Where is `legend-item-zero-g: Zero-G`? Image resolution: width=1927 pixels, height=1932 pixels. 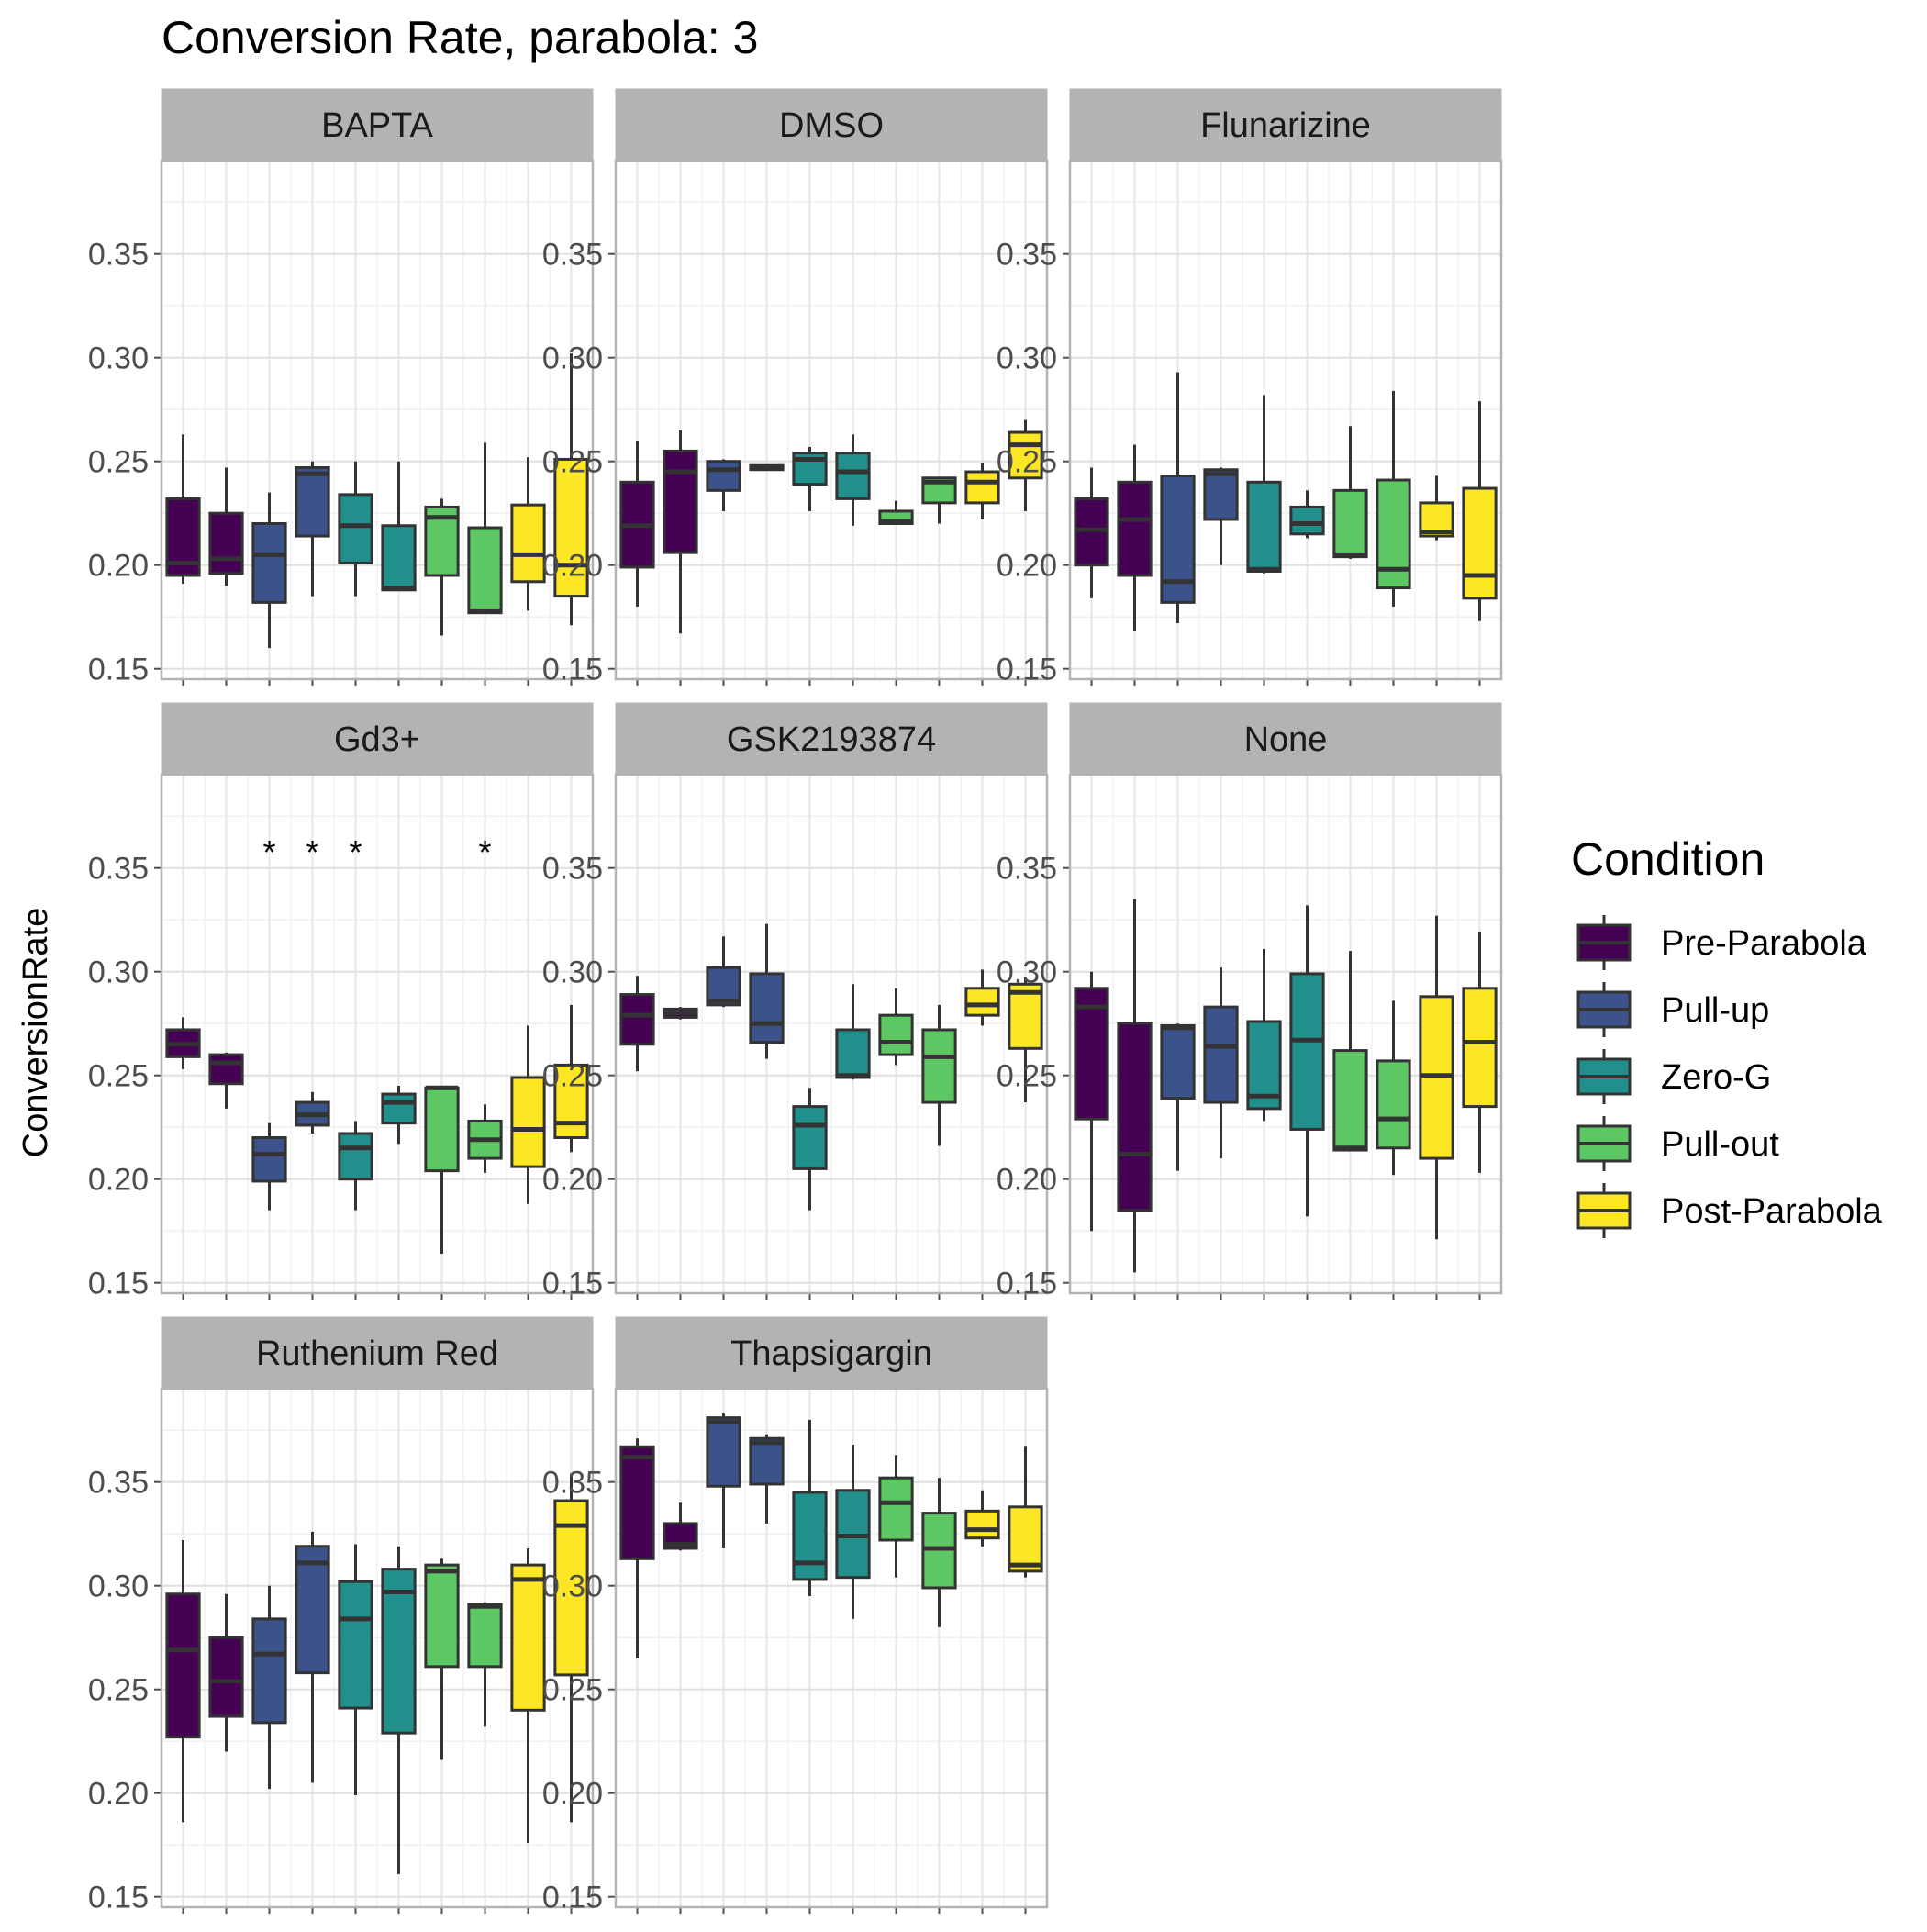
legend-item-zero-g: Zero-G is located at coordinates (1673, 1076).